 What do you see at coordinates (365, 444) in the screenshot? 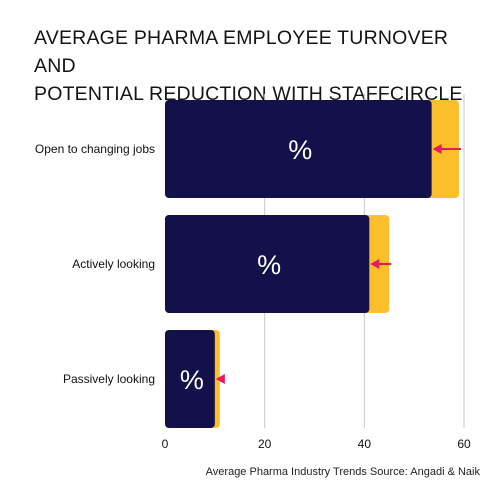
I see `x-tick-label-2: 40` at bounding box center [365, 444].